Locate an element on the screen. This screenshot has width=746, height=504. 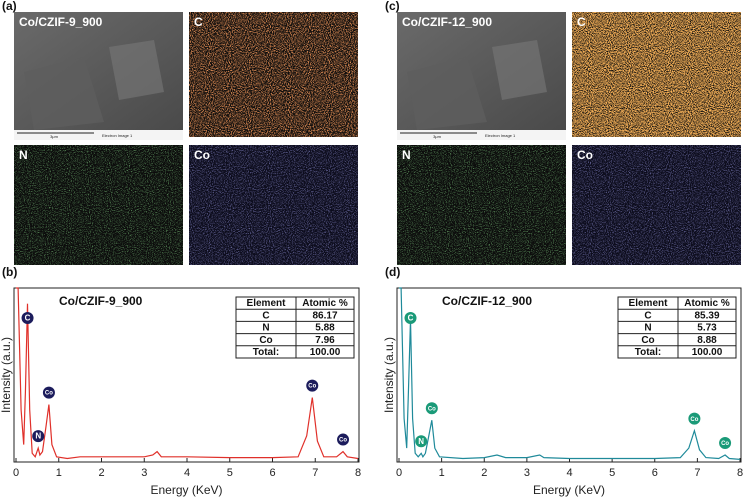
image-label: Co/CZIF-12_900 is located at coordinates (447, 22).